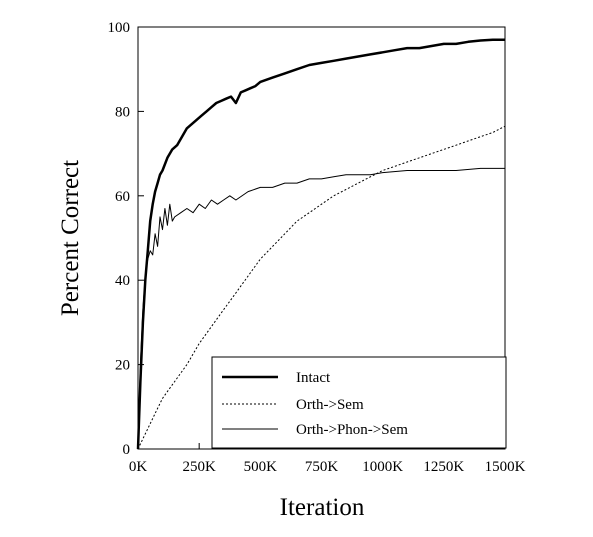 The image size is (593, 537). What do you see at coordinates (505, 467) in the screenshot?
I see `x-tick-label: 1500K` at bounding box center [505, 467].